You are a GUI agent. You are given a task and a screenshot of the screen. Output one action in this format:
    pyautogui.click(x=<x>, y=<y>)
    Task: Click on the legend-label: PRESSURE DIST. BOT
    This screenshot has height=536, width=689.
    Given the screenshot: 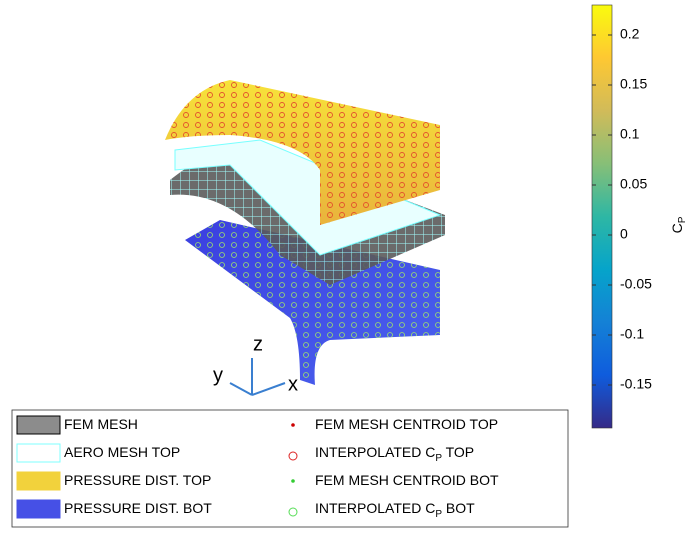 What is the action you would take?
    pyautogui.click(x=138, y=508)
    